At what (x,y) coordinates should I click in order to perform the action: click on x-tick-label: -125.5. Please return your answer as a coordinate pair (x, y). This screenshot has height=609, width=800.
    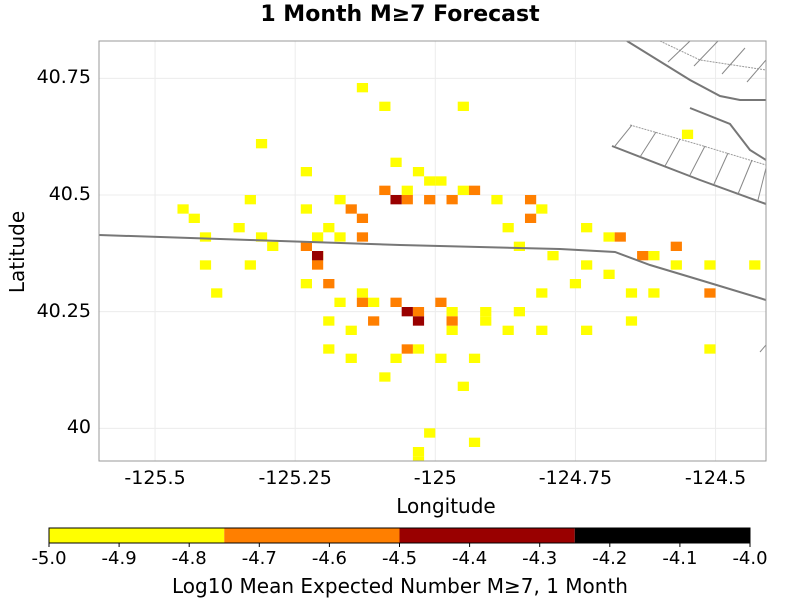
    Looking at the image, I should click on (155, 478).